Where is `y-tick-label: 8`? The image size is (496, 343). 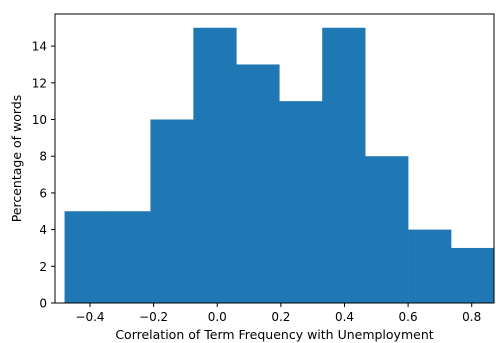 y-tick-label: 8 is located at coordinates (43, 157).